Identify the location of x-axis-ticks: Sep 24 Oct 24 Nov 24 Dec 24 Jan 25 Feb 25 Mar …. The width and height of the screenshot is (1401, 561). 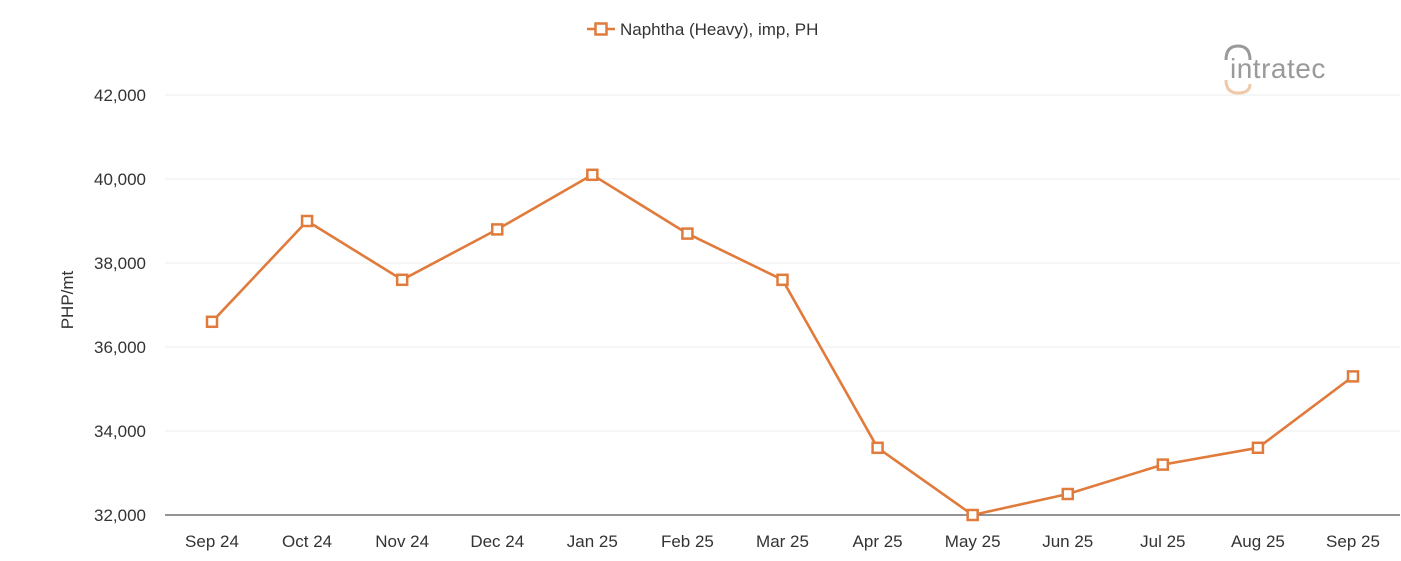
(782, 541).